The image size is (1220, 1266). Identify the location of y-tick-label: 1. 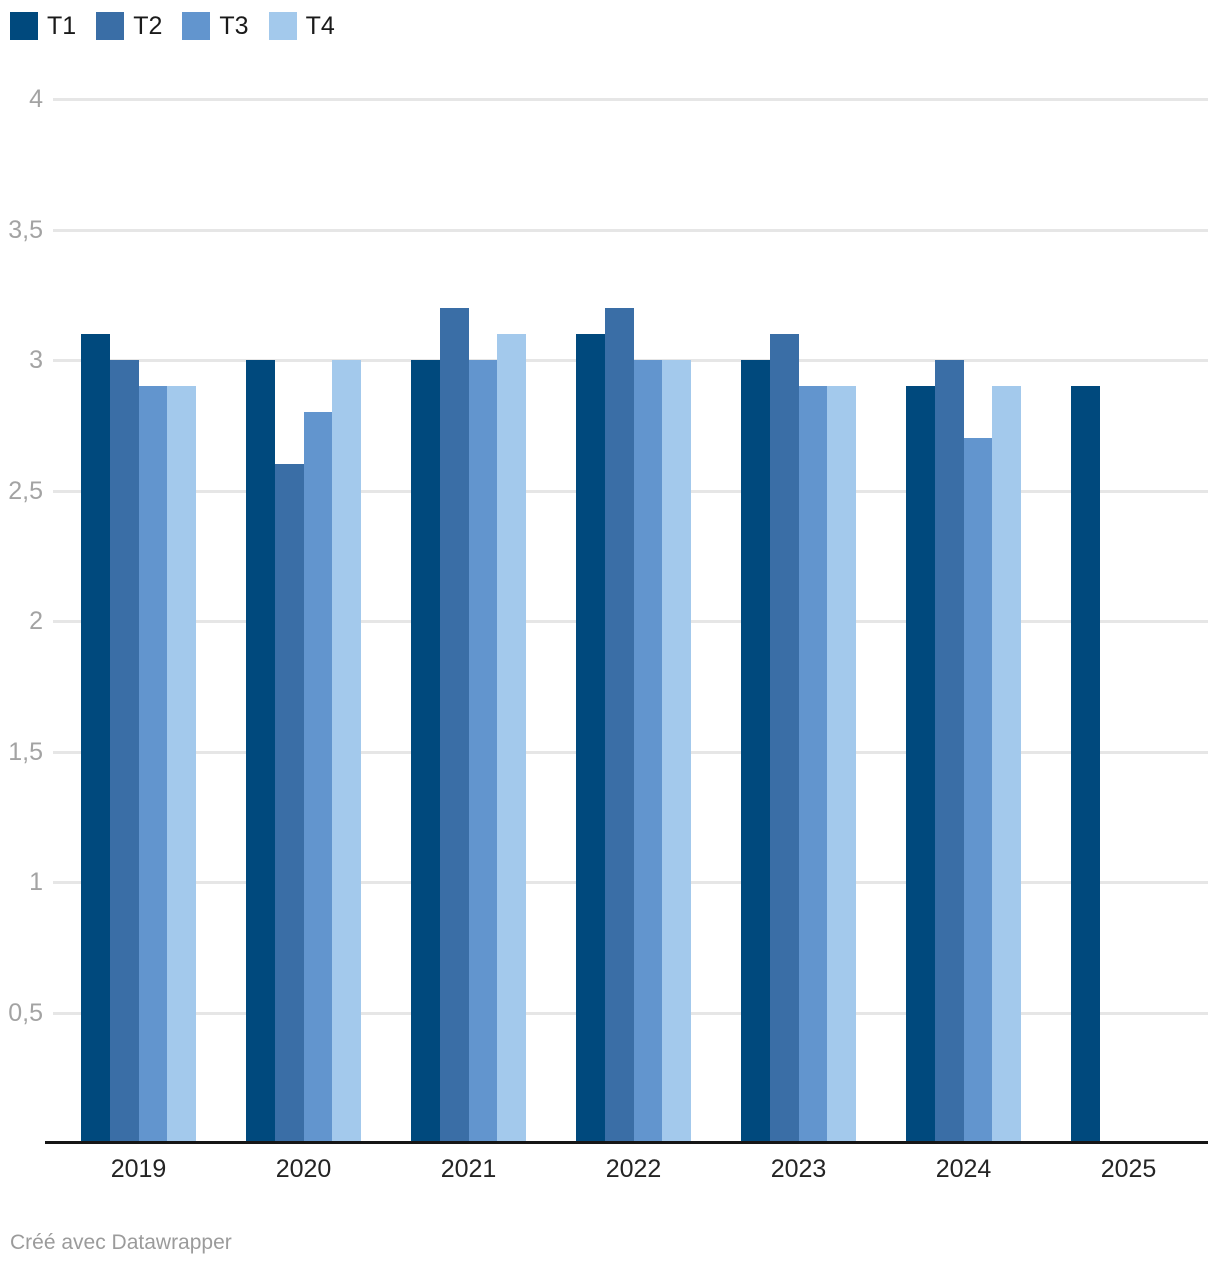
(36, 882).